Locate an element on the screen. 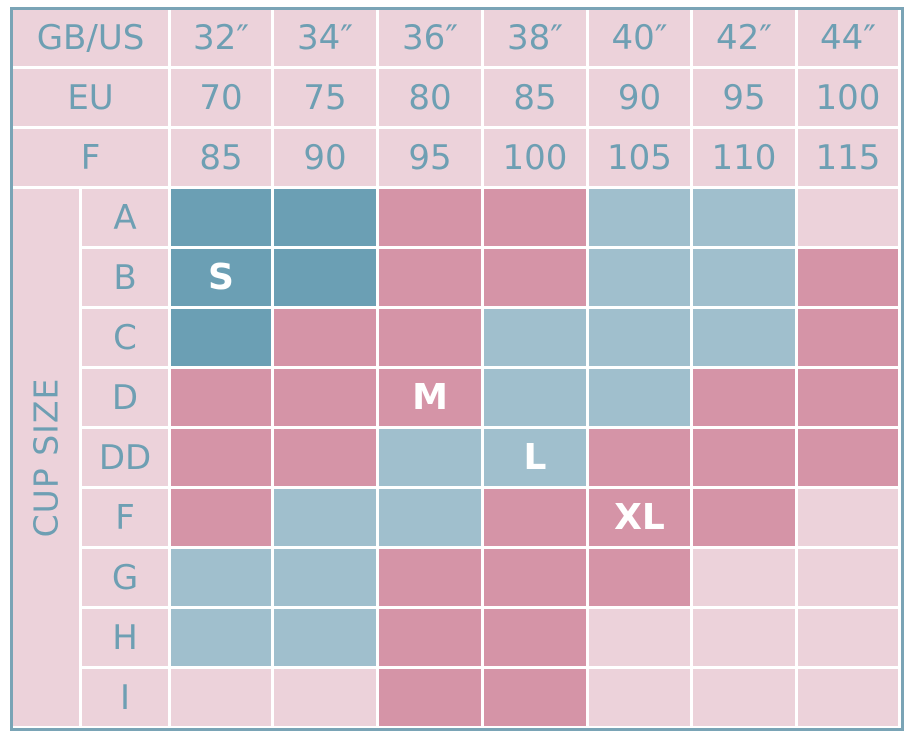 This screenshot has height=743, width=921. cup-size-row-label: B is located at coordinates (125, 277).